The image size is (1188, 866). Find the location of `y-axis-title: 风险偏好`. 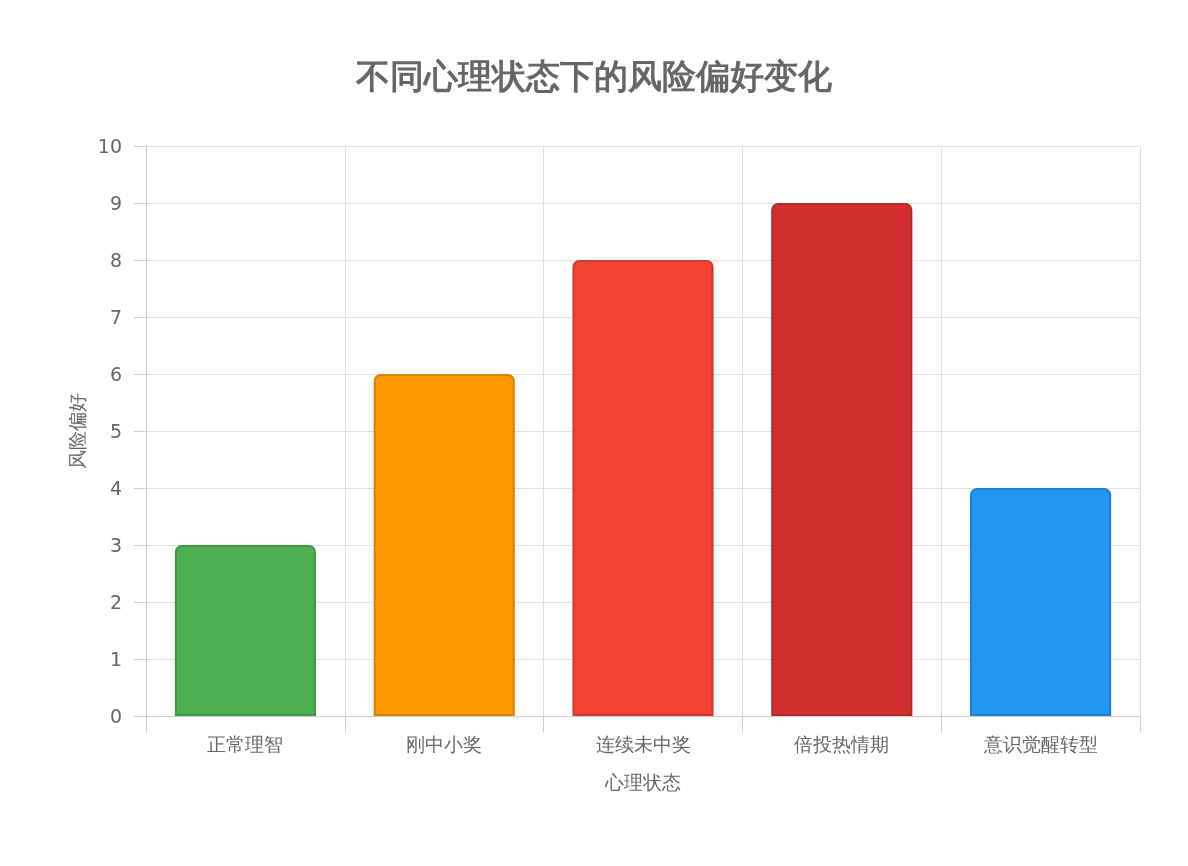

y-axis-title: 风险偏好 is located at coordinates (76, 431).